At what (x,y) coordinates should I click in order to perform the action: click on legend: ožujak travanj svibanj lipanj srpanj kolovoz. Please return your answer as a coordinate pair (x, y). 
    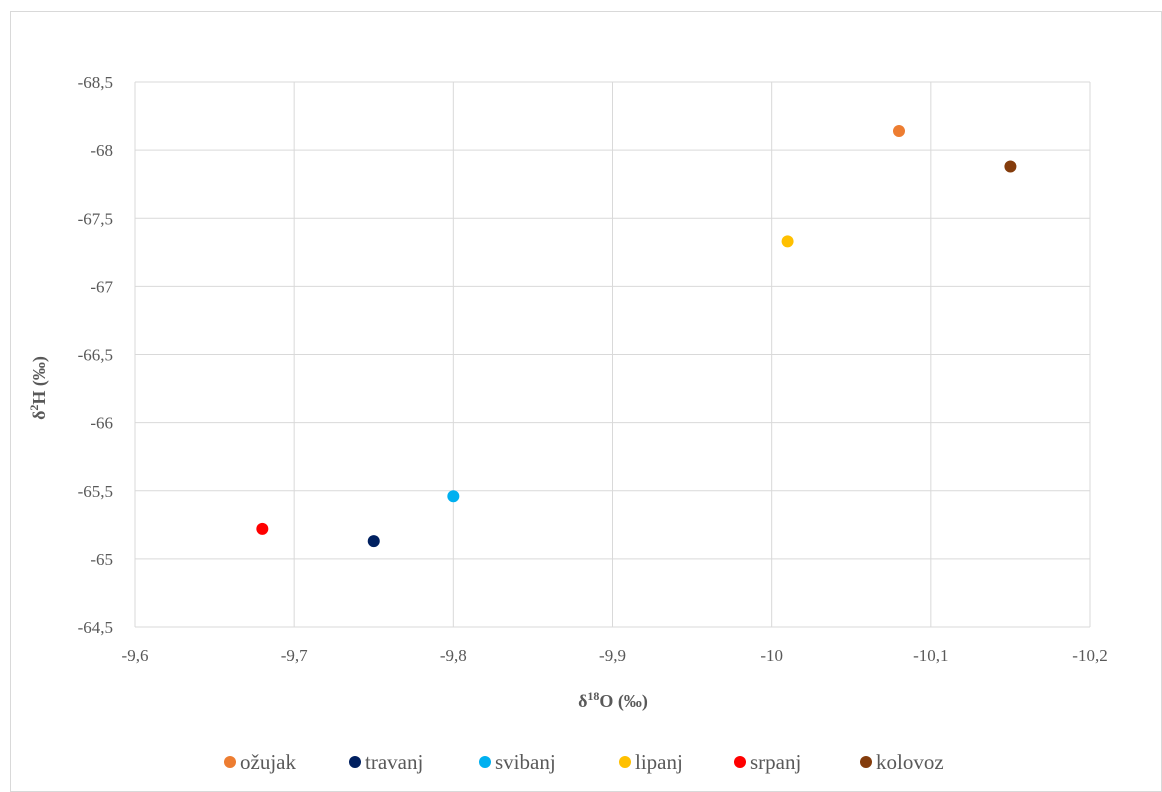
    Looking at the image, I should click on (584, 762).